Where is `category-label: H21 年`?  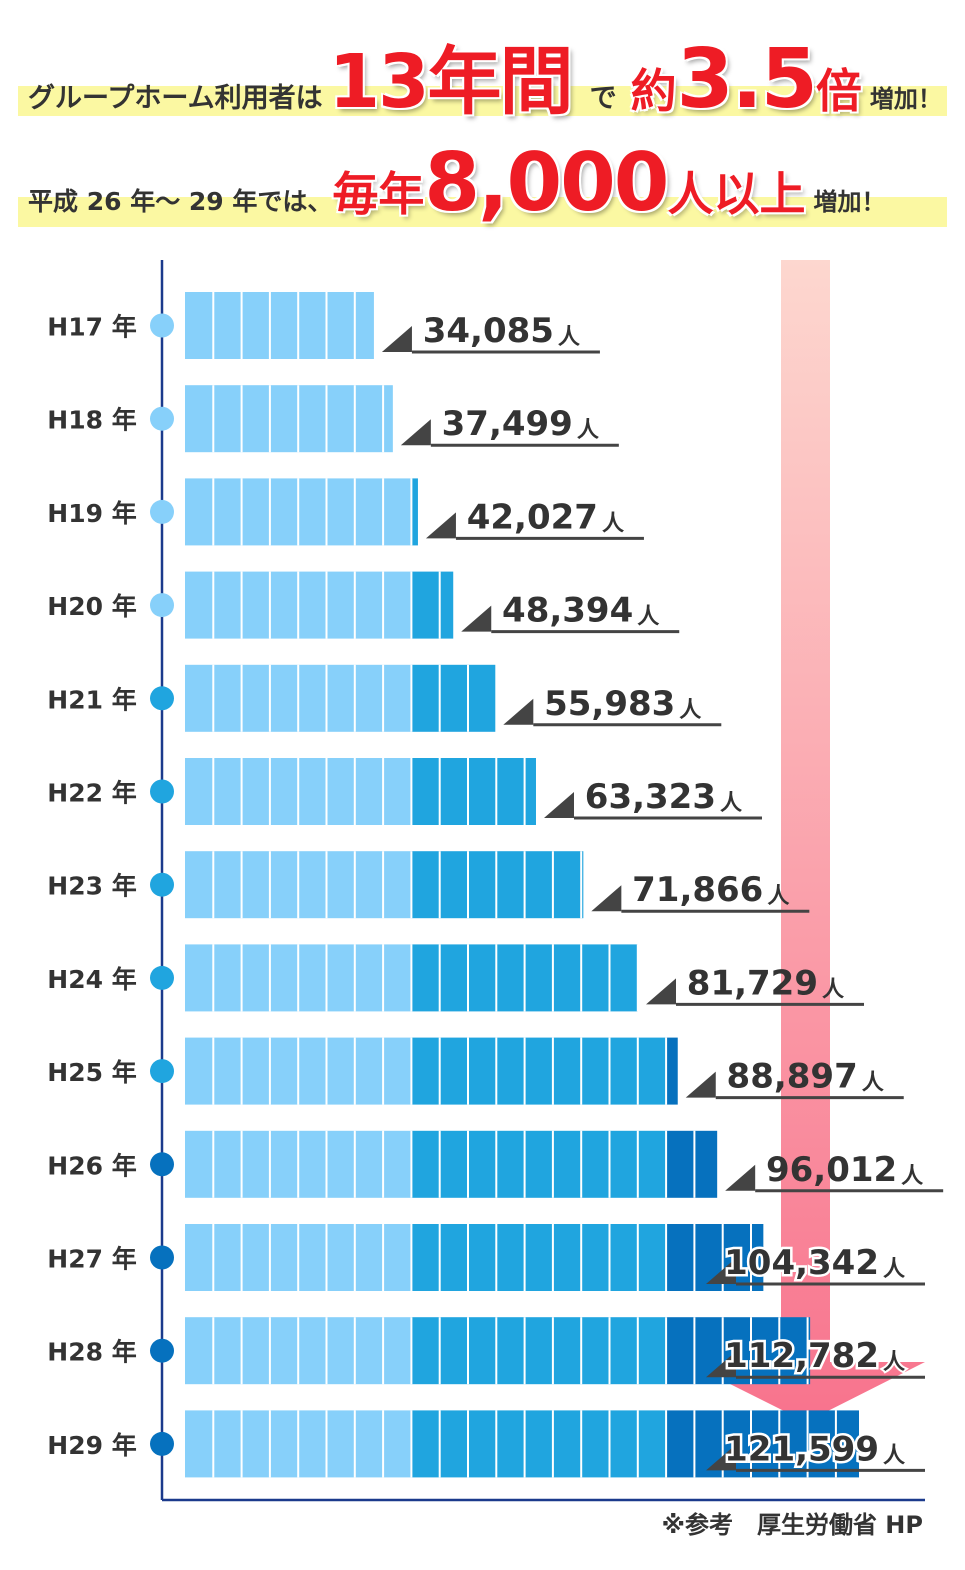 category-label: H21 年 is located at coordinates (91, 699).